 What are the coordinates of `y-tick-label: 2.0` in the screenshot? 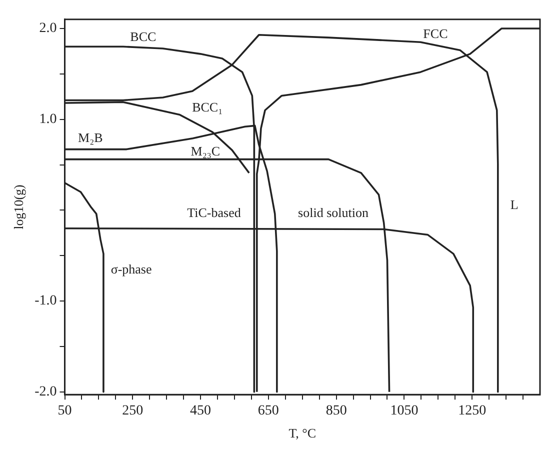 It's located at (48, 28).